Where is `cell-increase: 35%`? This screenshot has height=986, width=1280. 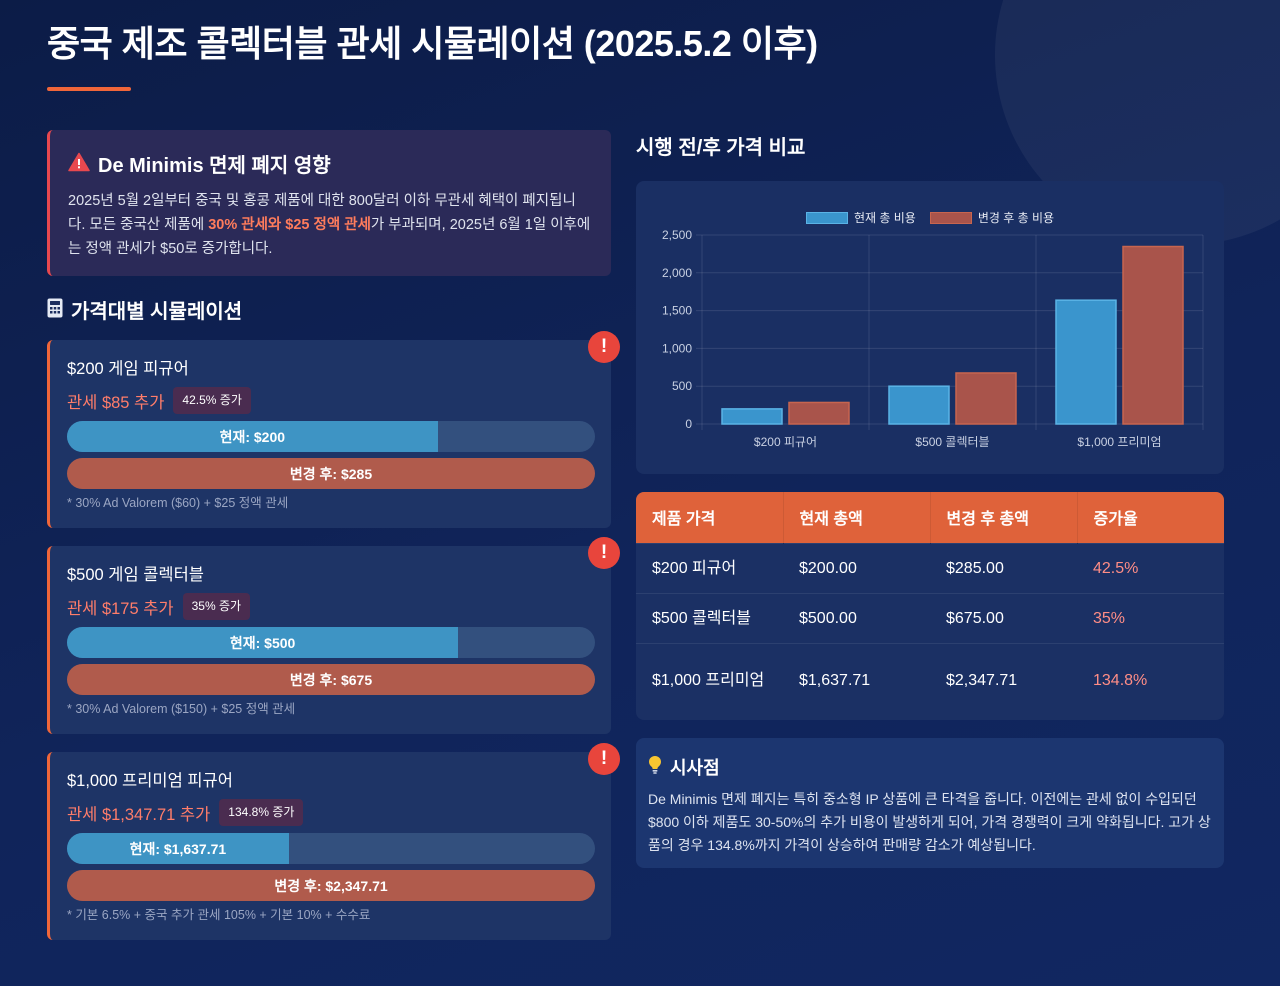 cell-increase: 35% is located at coordinates (1150, 617).